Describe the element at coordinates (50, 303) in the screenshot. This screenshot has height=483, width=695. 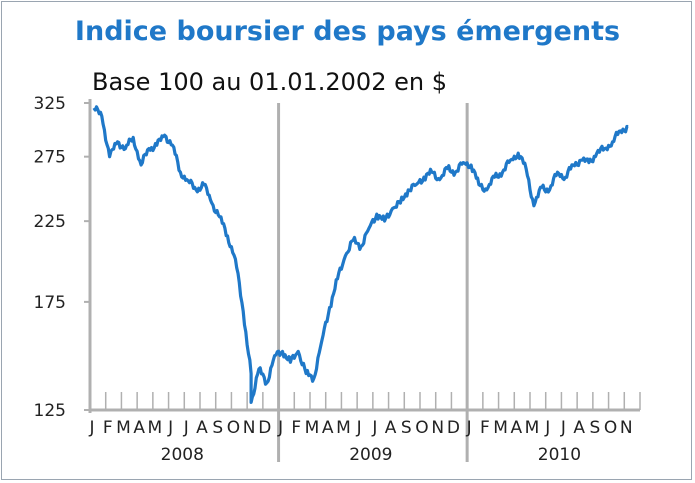
I see `y-tick-label: 175` at that location.